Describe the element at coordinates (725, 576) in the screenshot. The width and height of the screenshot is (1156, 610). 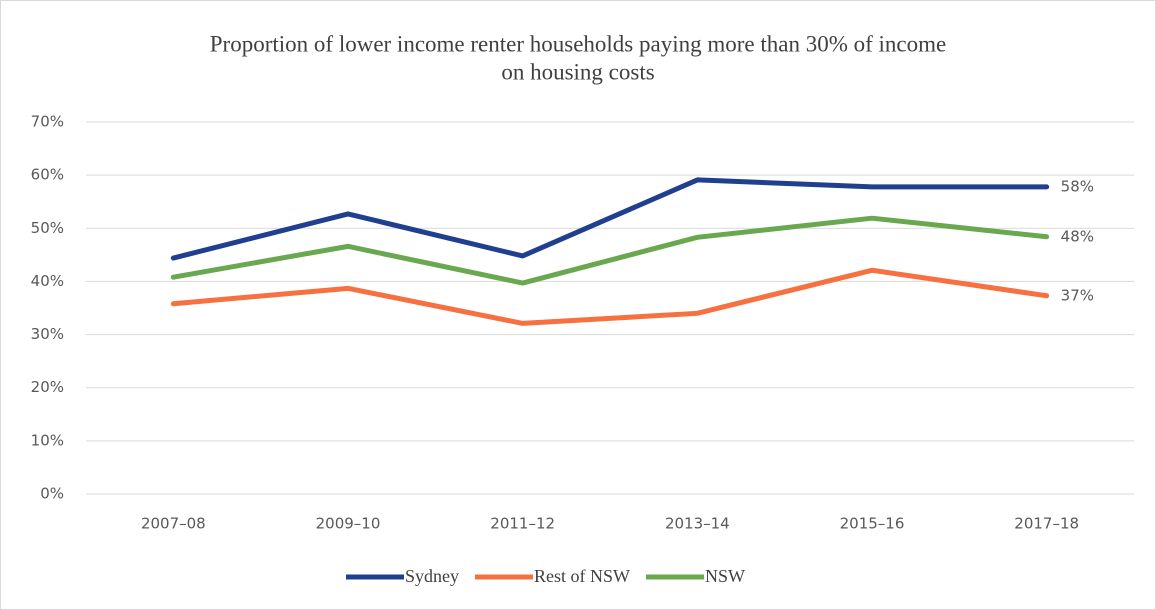
I see `legend-label: NSW` at that location.